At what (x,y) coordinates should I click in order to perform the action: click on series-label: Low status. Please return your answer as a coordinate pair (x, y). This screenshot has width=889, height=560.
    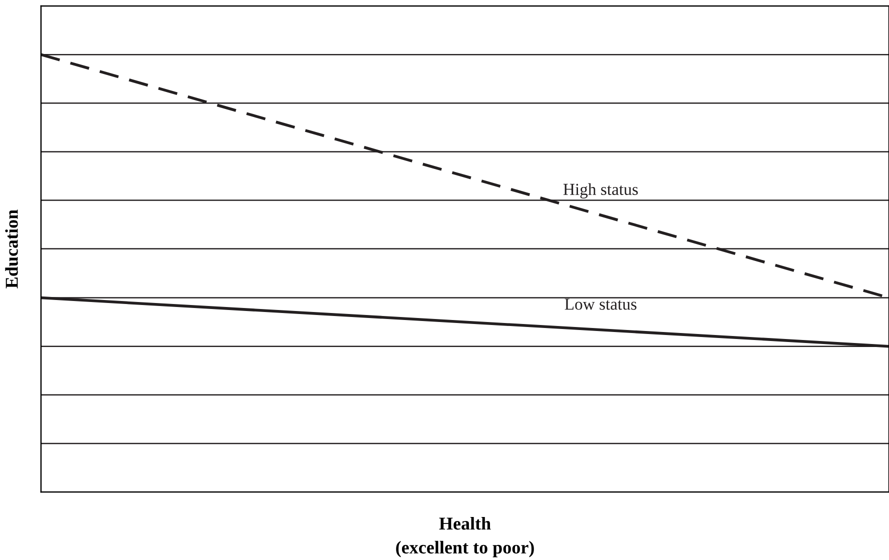
    Looking at the image, I should click on (600, 304).